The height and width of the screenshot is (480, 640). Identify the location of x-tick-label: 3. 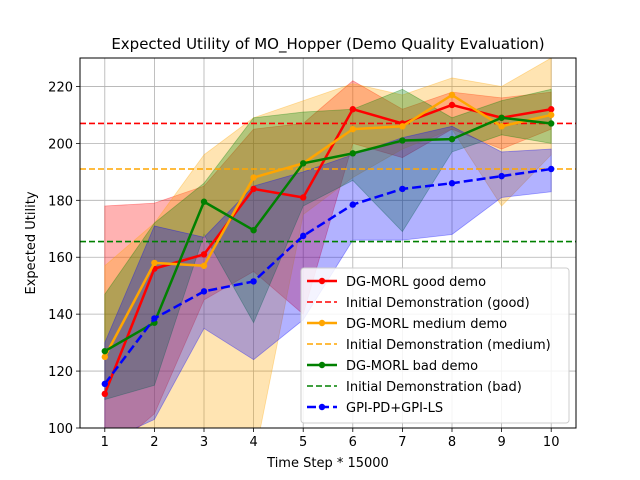
(204, 442).